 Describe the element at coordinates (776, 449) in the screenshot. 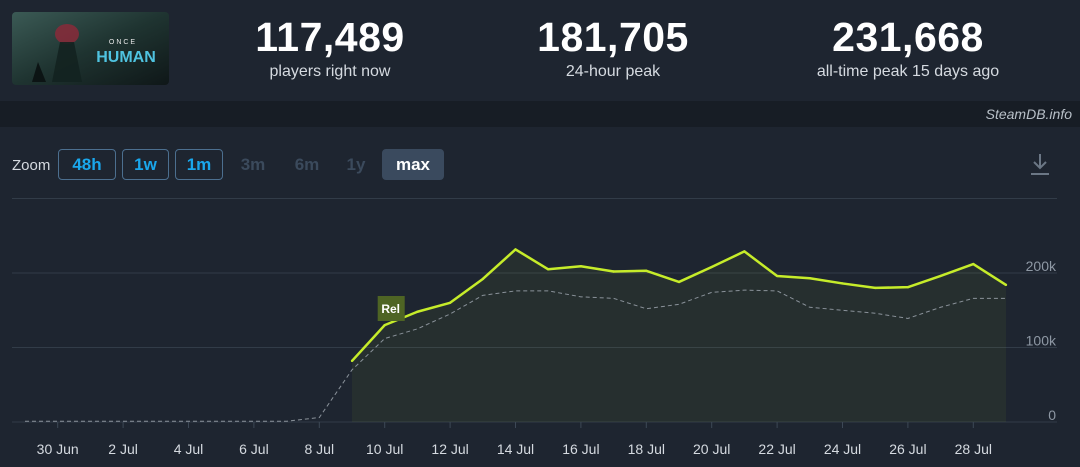

I see `x-tick-label: 22 Jul` at that location.